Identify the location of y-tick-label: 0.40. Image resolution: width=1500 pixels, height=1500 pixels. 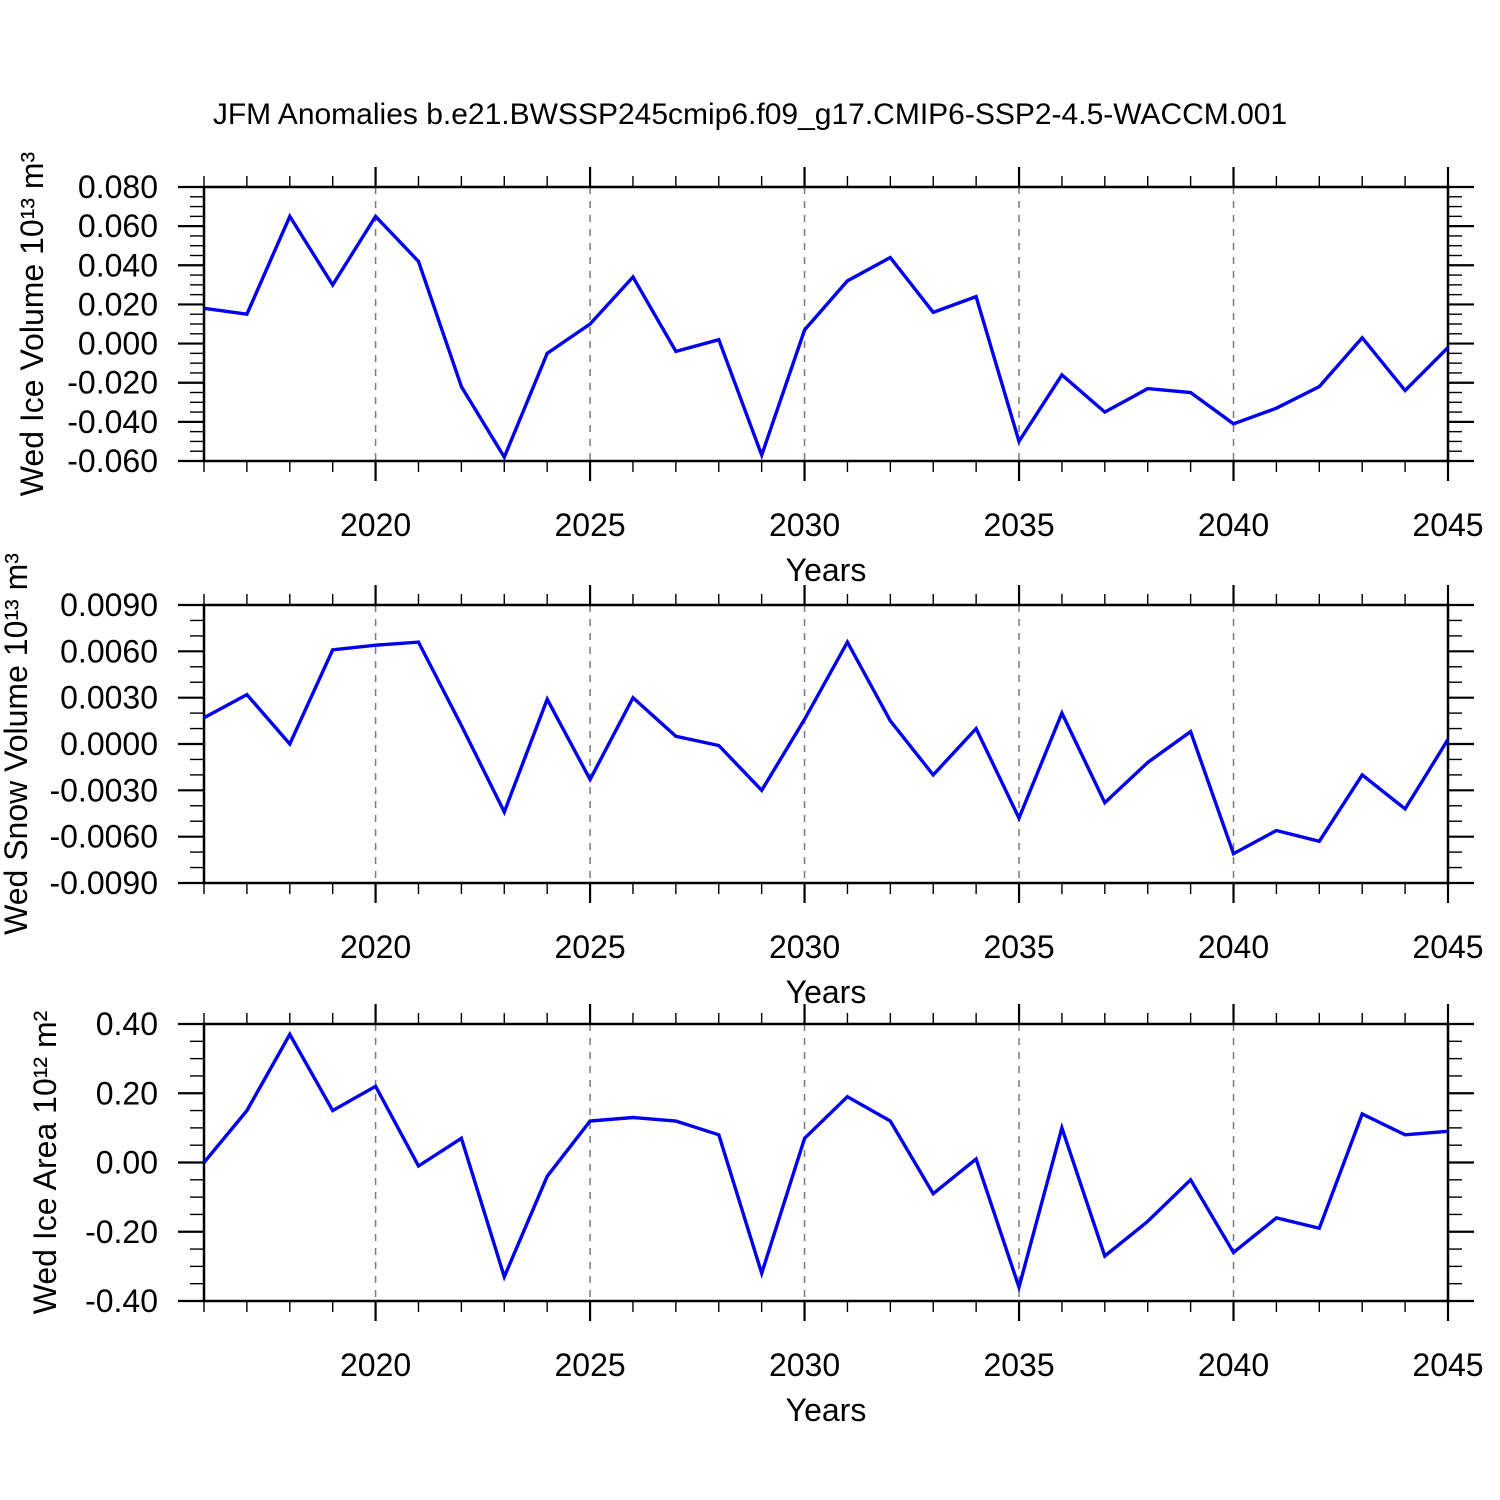
(127, 1024).